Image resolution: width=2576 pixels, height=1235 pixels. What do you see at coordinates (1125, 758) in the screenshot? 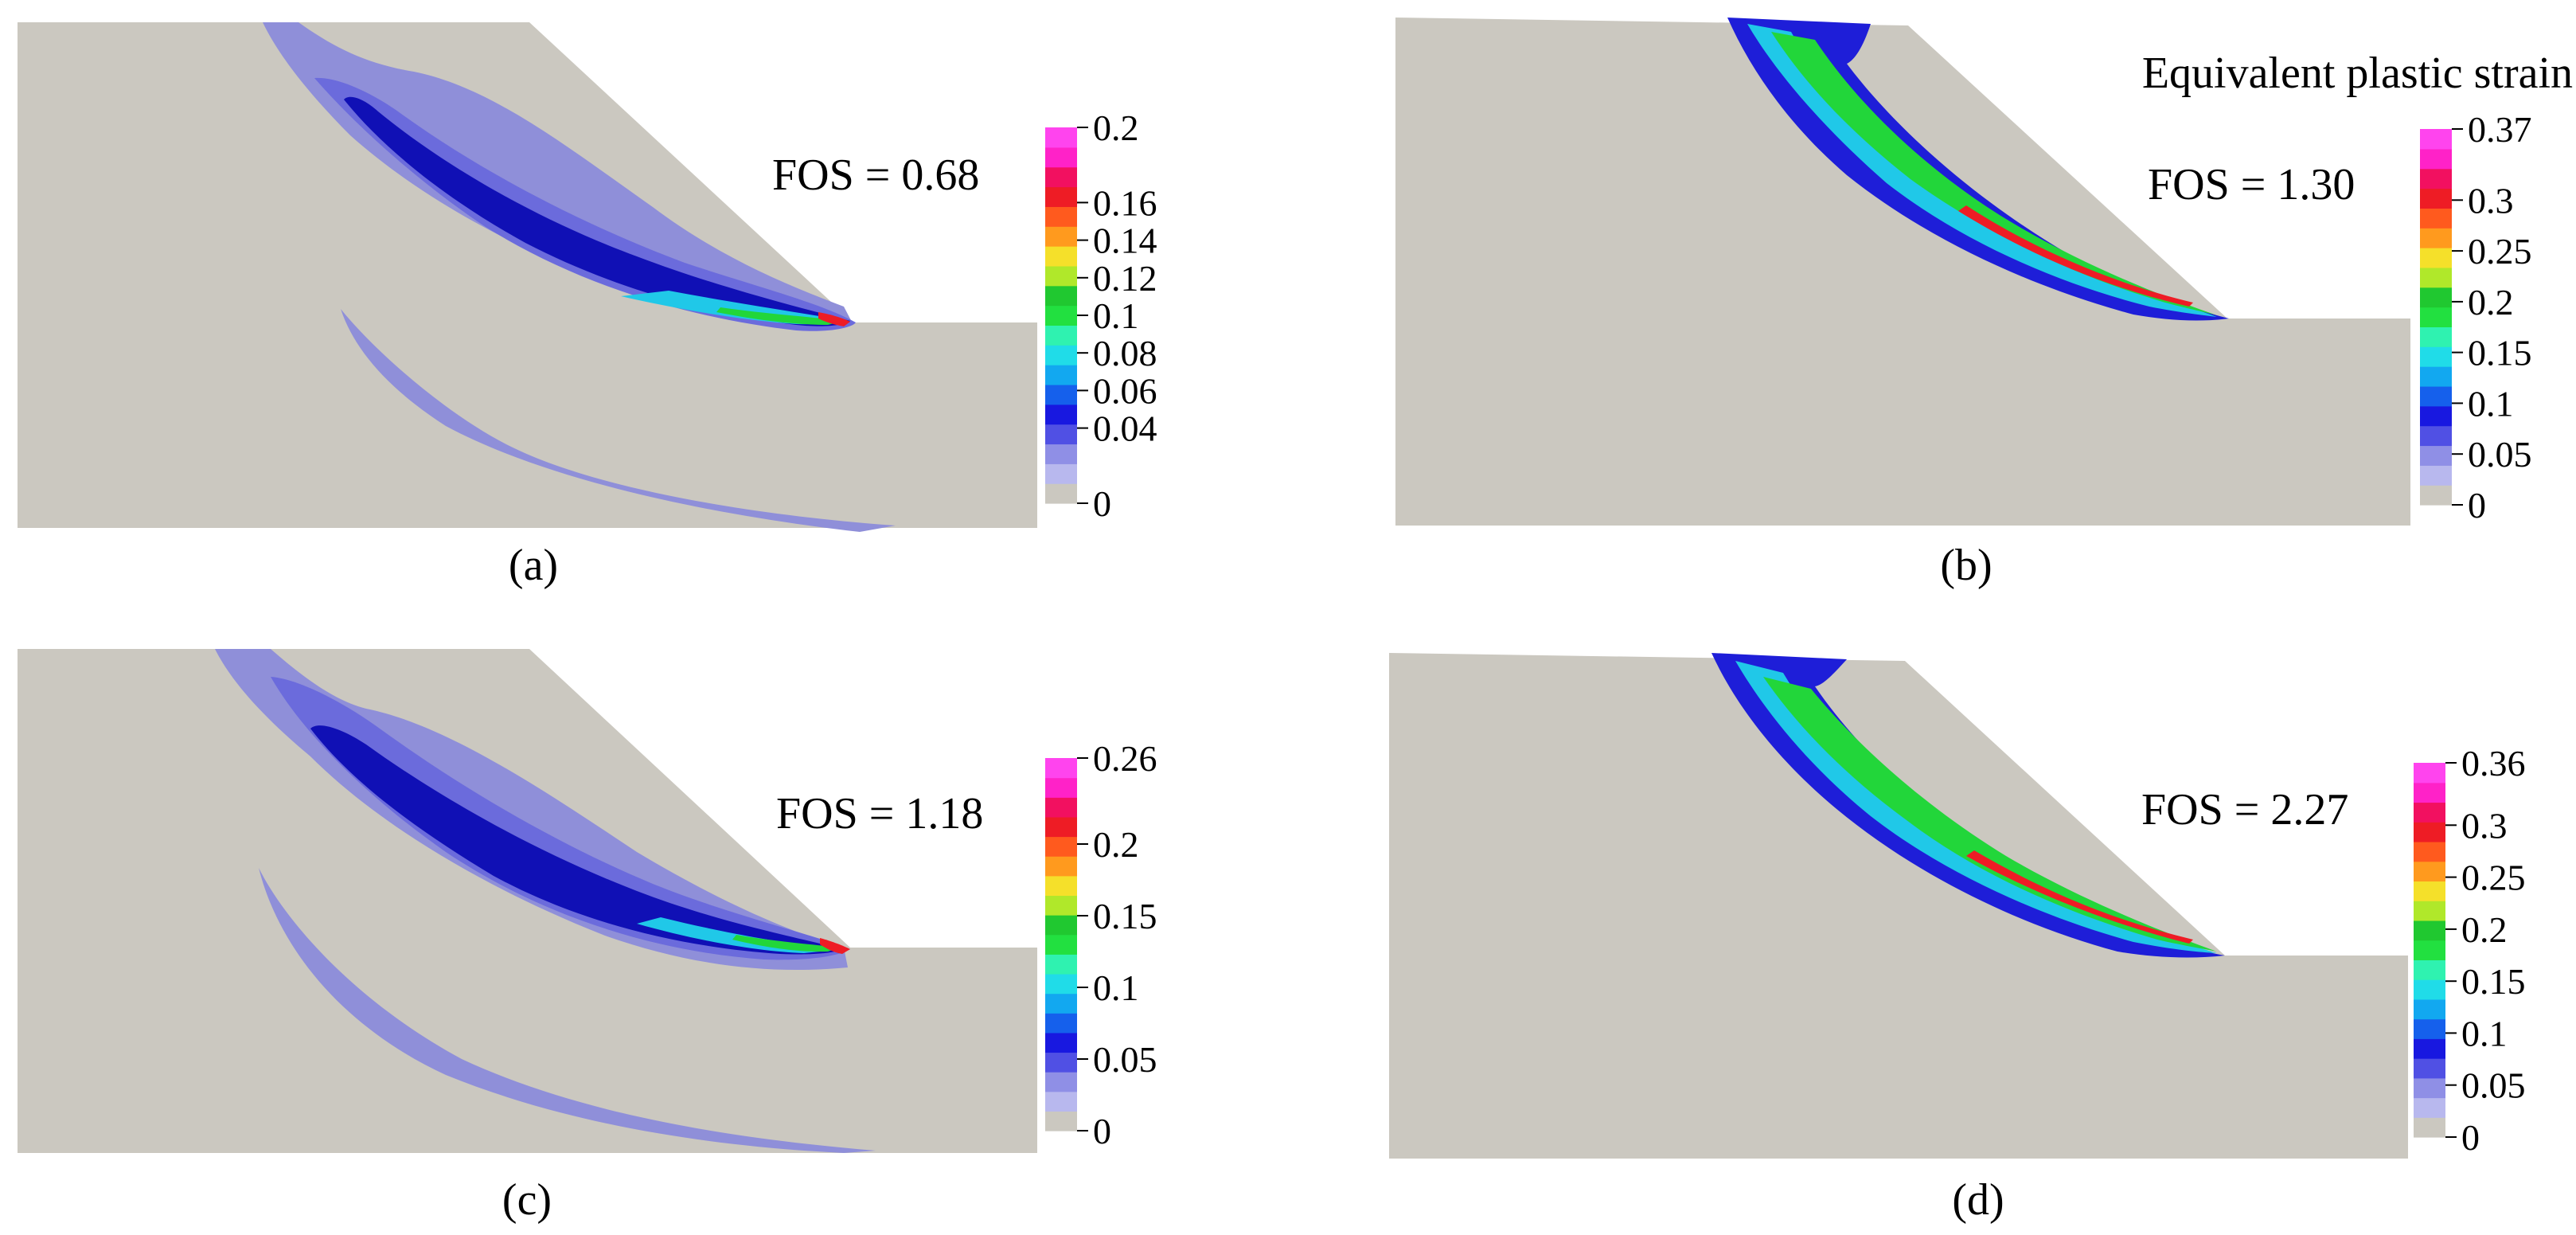
I see `colorbar-tick-label: 0.26` at bounding box center [1125, 758].